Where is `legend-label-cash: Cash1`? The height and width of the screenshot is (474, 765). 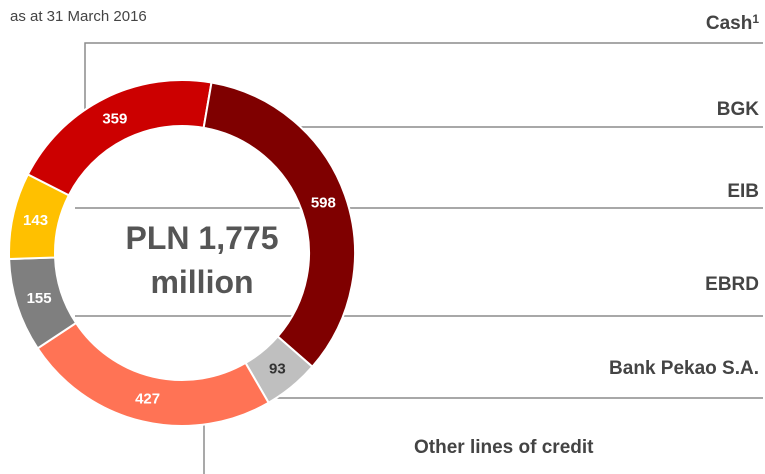
legend-label-cash: Cash1 is located at coordinates (732, 23).